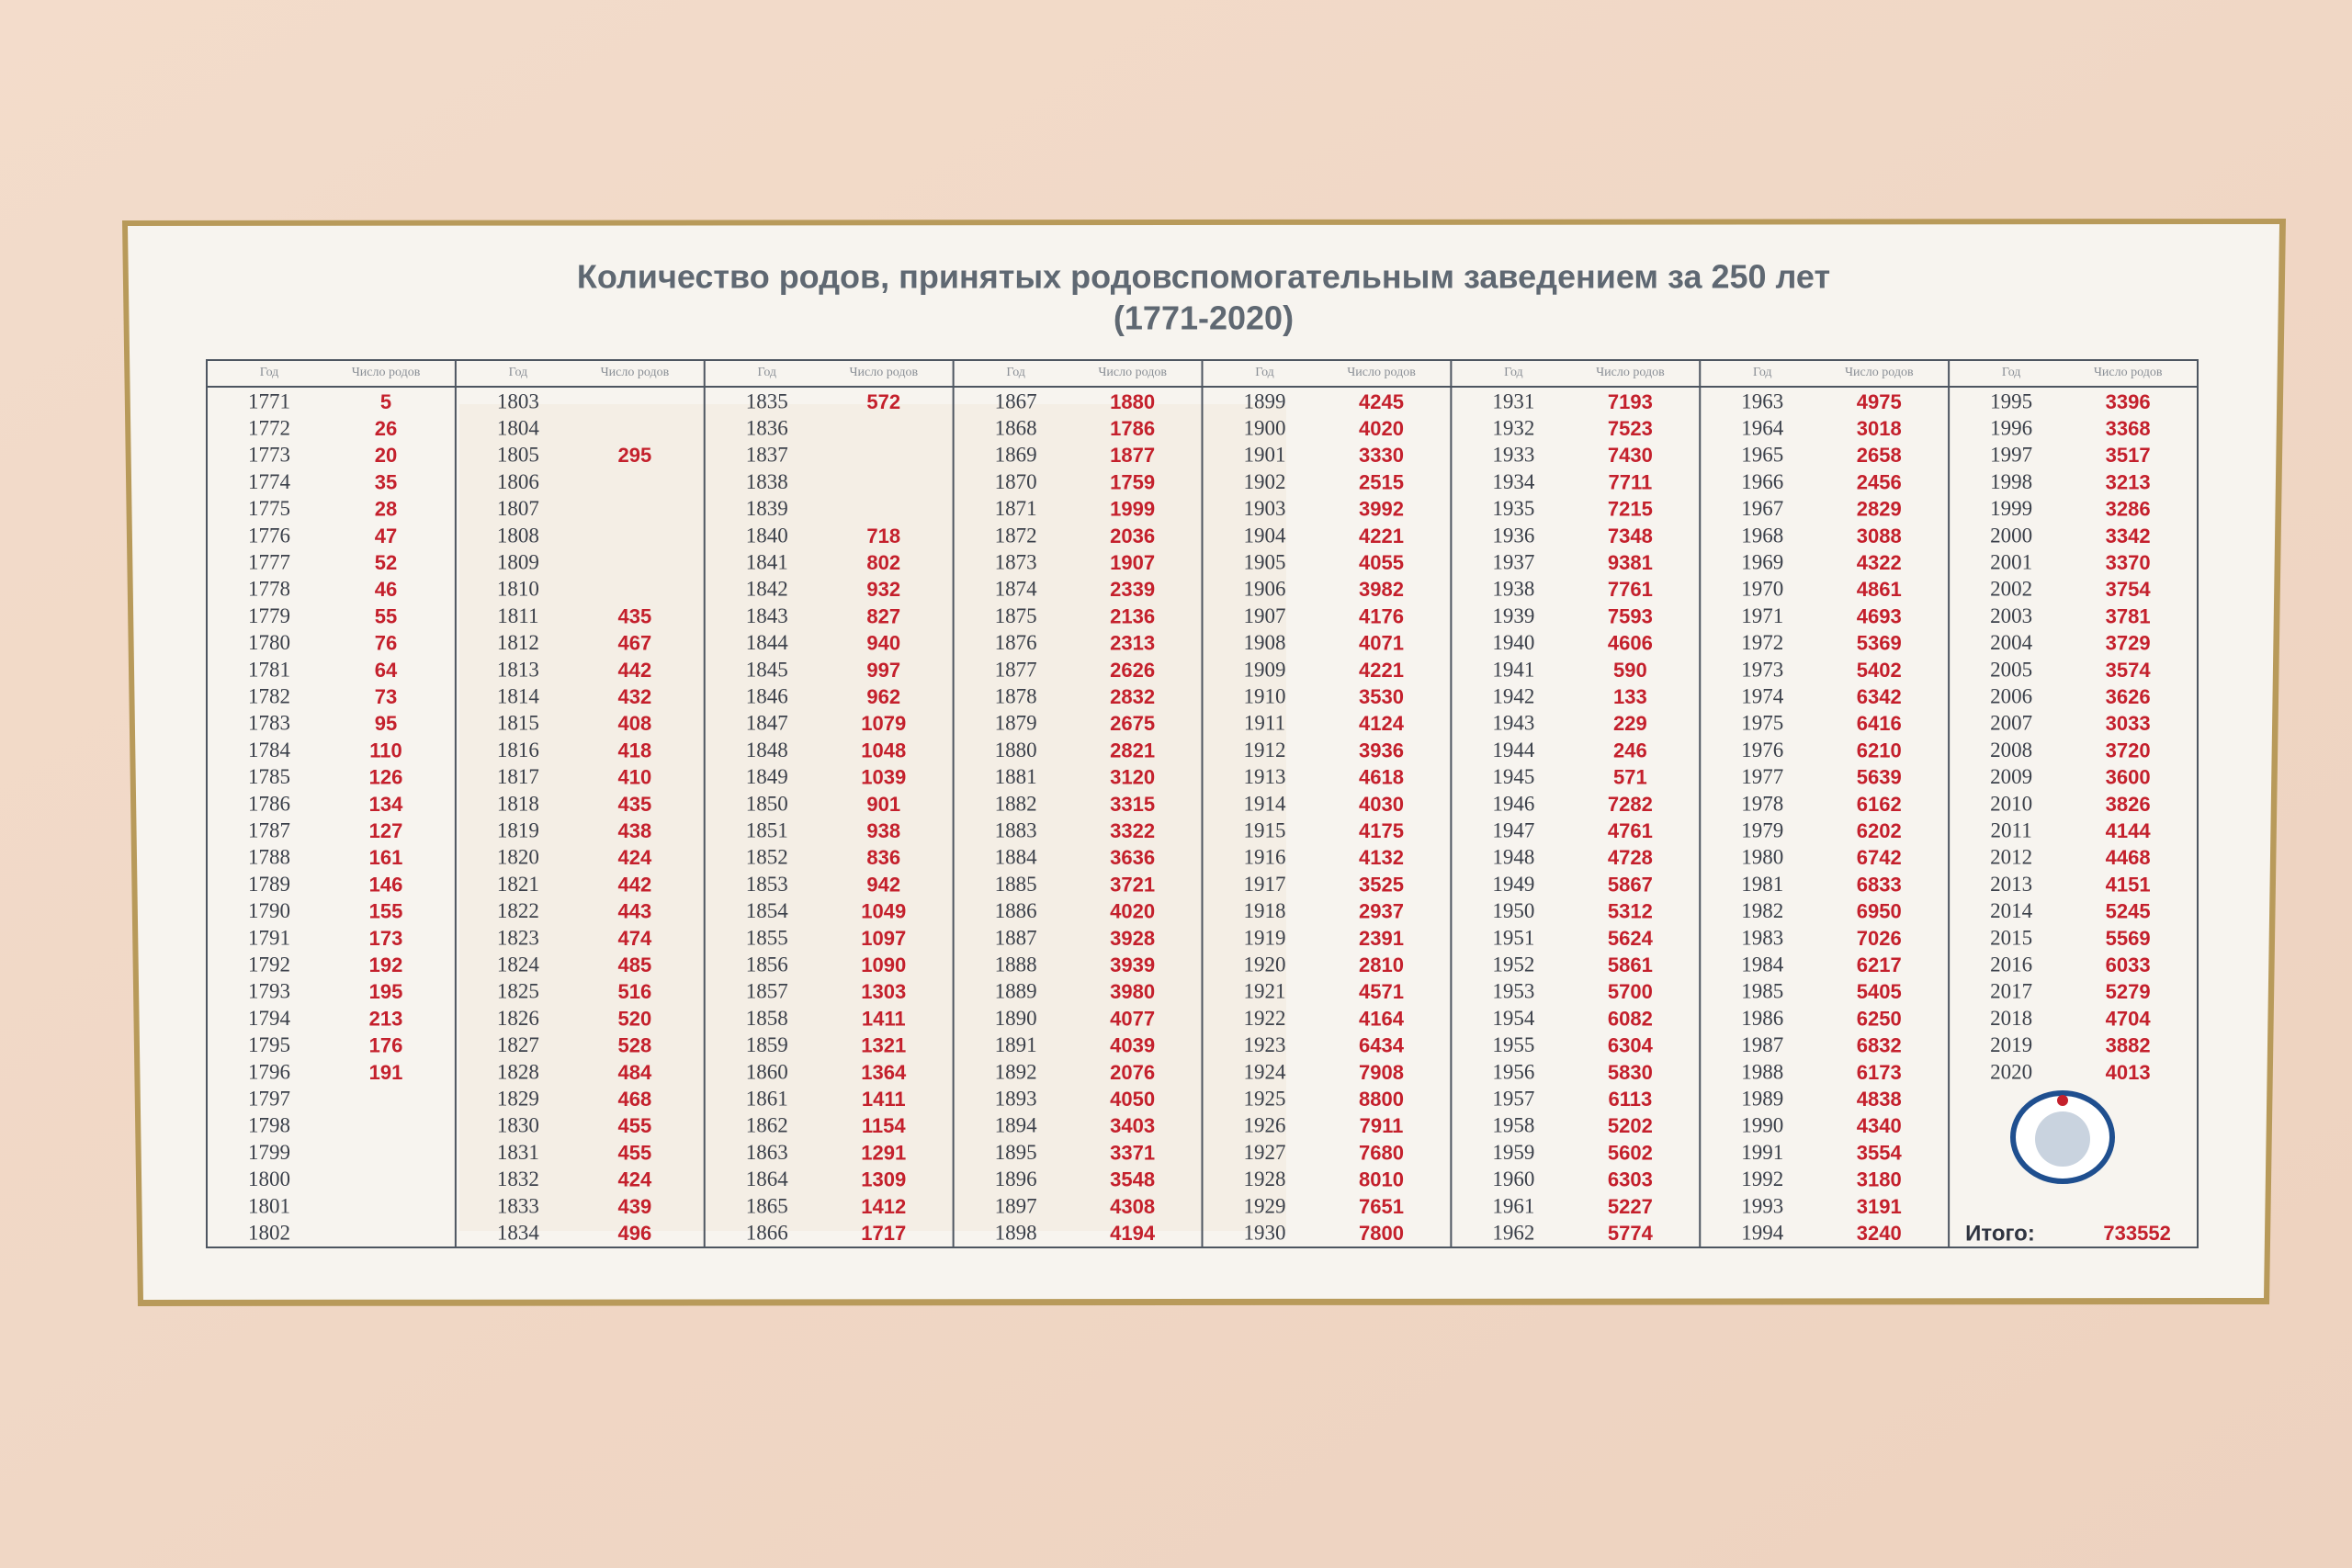 This screenshot has height=1568, width=2352. Describe the element at coordinates (2128, 1072) in the screenshot. I see `count-cell: 4013` at that location.